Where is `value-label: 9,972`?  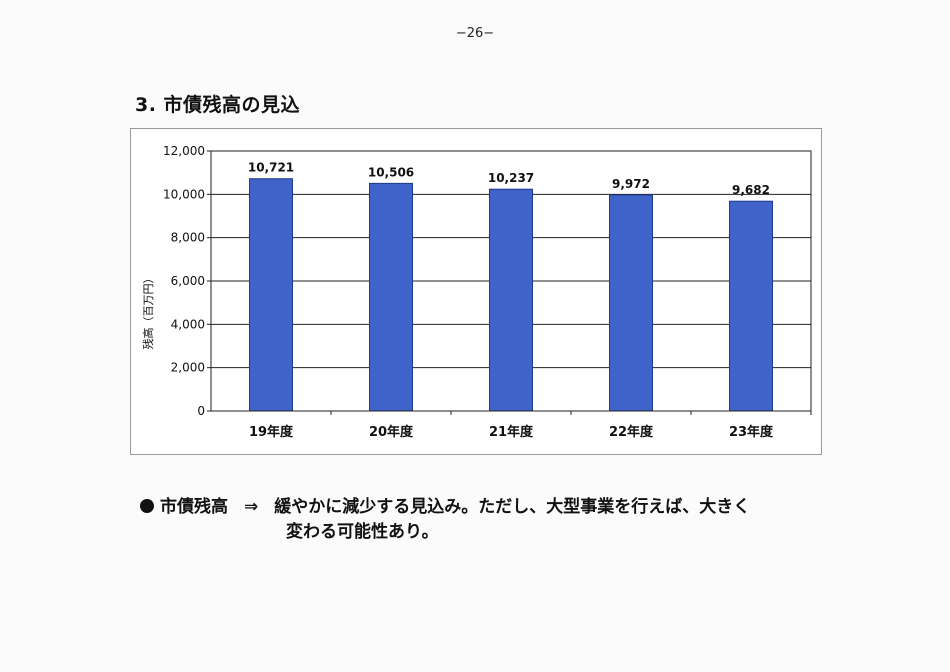
value-label: 9,972 is located at coordinates (631, 184).